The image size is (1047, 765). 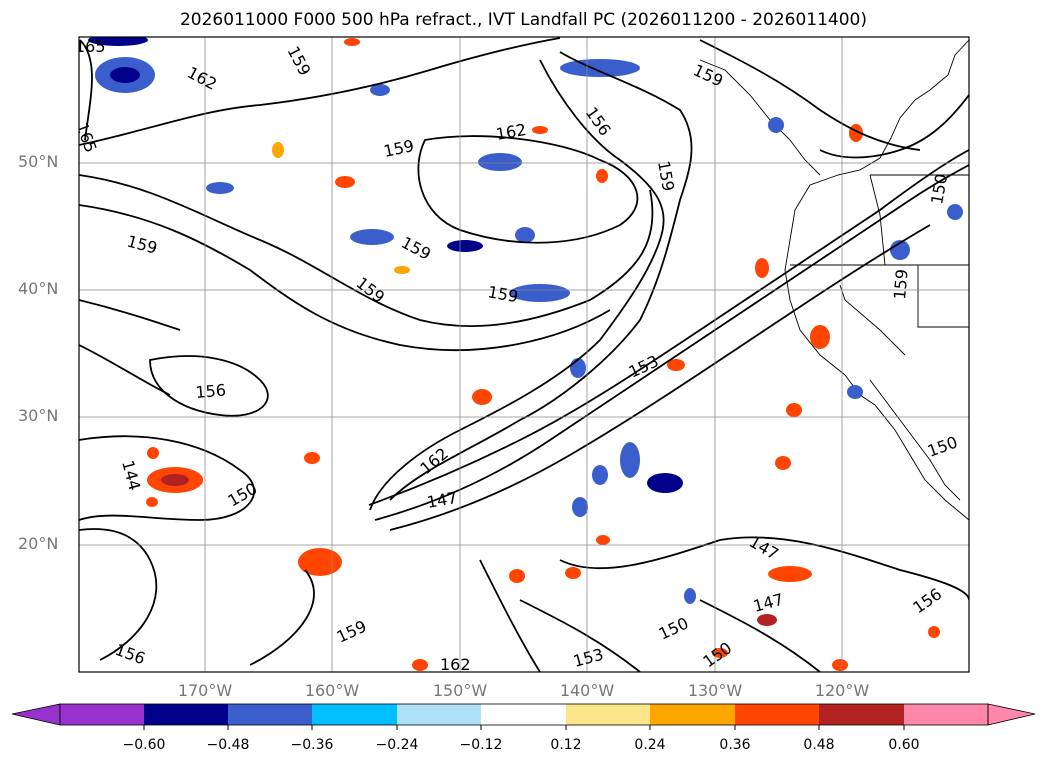 I want to click on contour-label: 156, so click(x=211, y=391).